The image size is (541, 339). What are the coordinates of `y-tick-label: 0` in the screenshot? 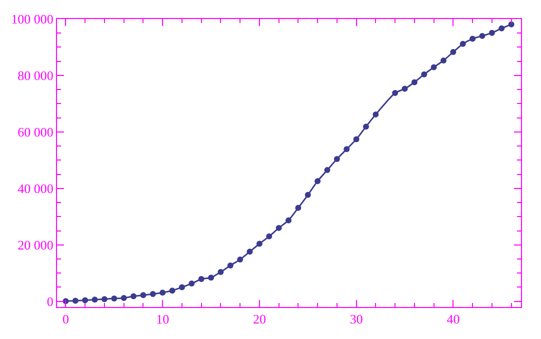 It's located at (50, 301).